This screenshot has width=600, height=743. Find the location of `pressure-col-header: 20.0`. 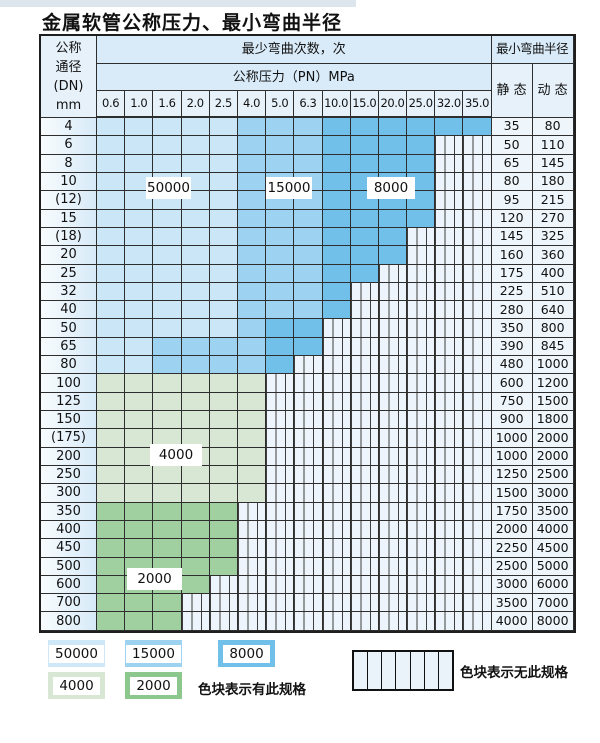

pressure-col-header: 20.0 is located at coordinates (393, 104).